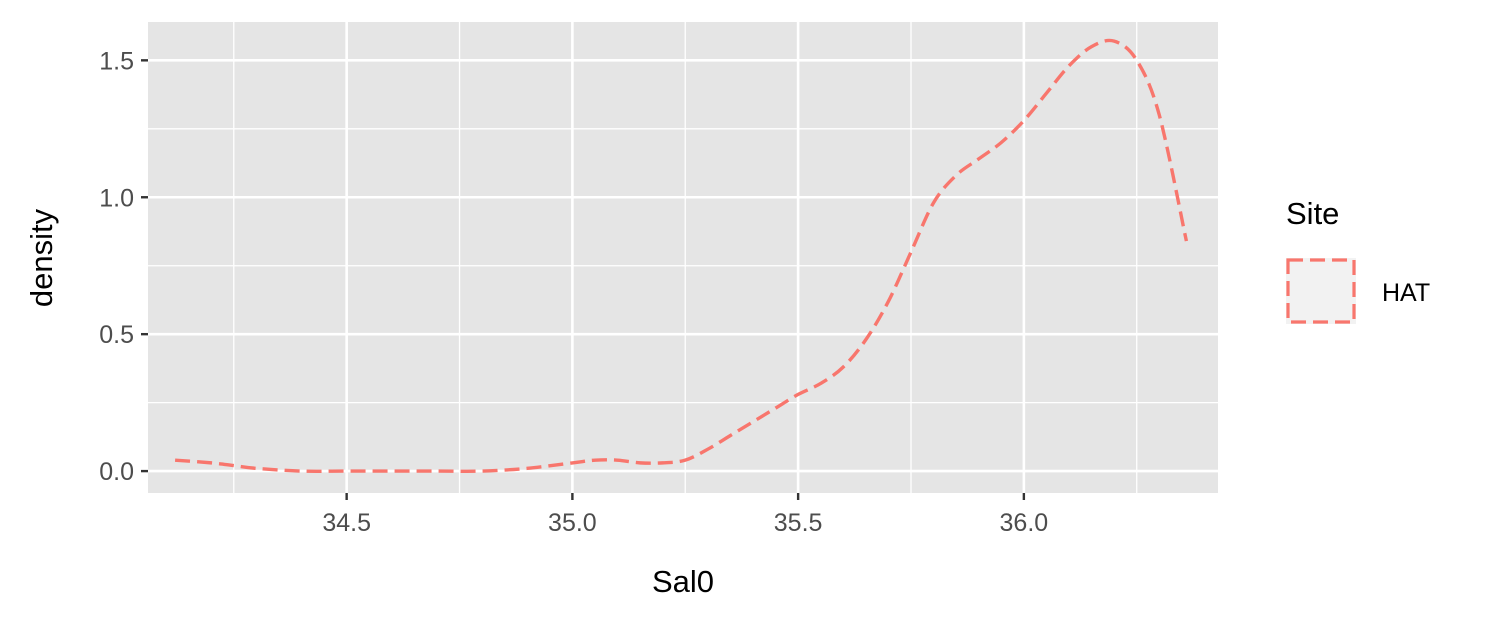 Image resolution: width=1500 pixels, height=625 pixels. Describe the element at coordinates (346, 523) in the screenshot. I see `x-tick-label: 34.5` at that location.